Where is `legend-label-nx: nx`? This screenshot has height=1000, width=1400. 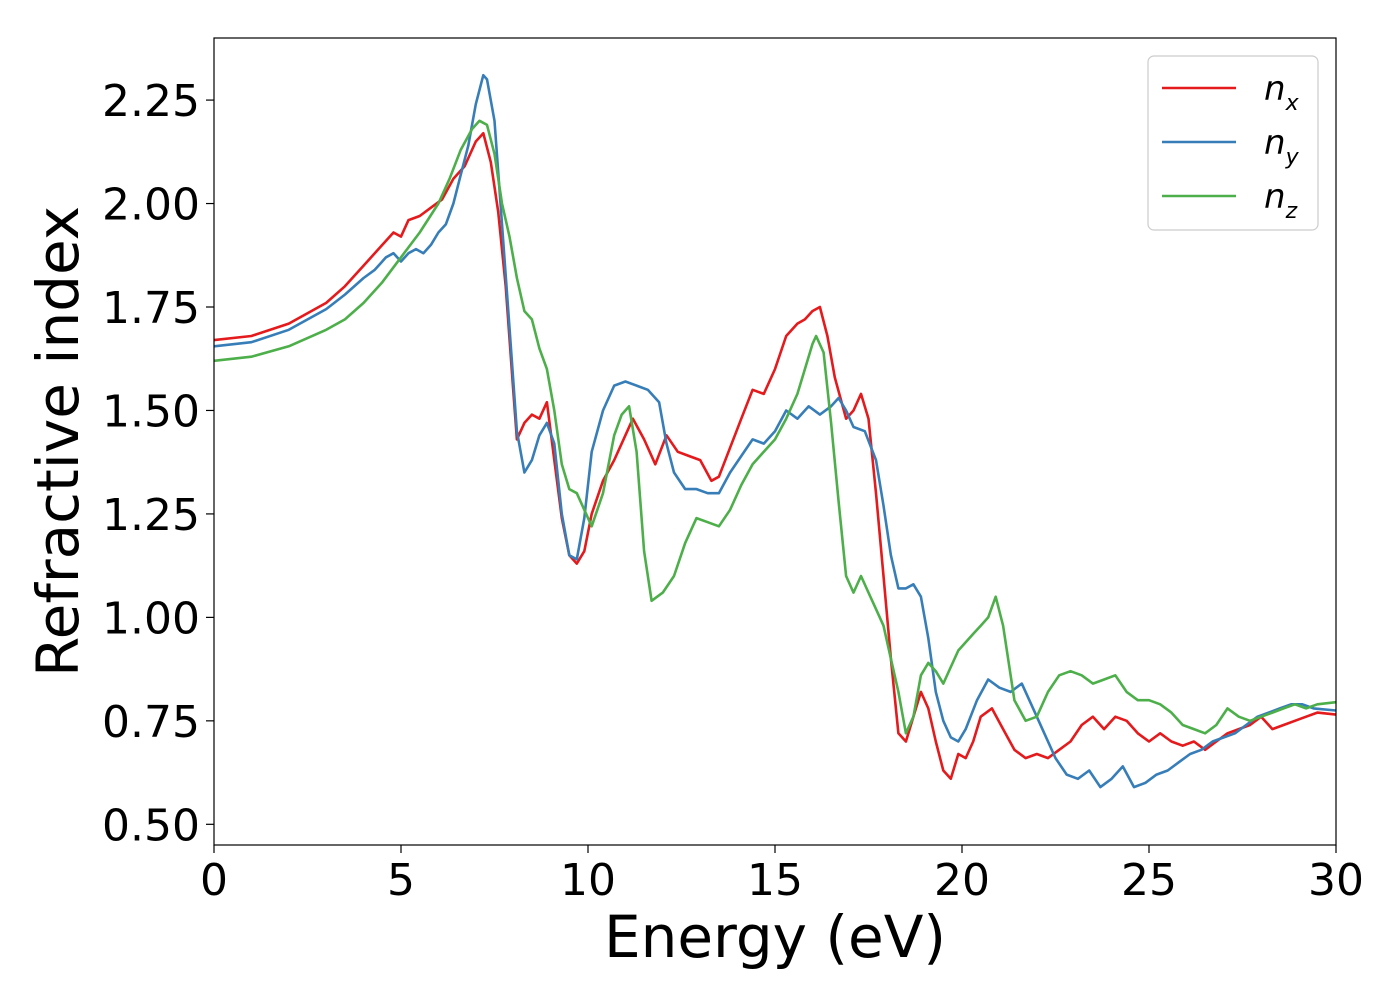
legend-label-nx: nx is located at coordinates (1282, 92).